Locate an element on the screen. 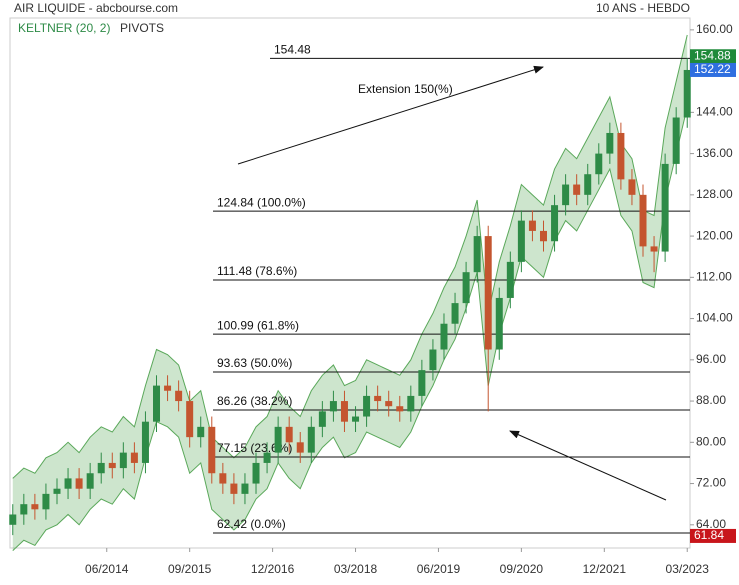  price-tag-label: 154.88 is located at coordinates (712, 55).